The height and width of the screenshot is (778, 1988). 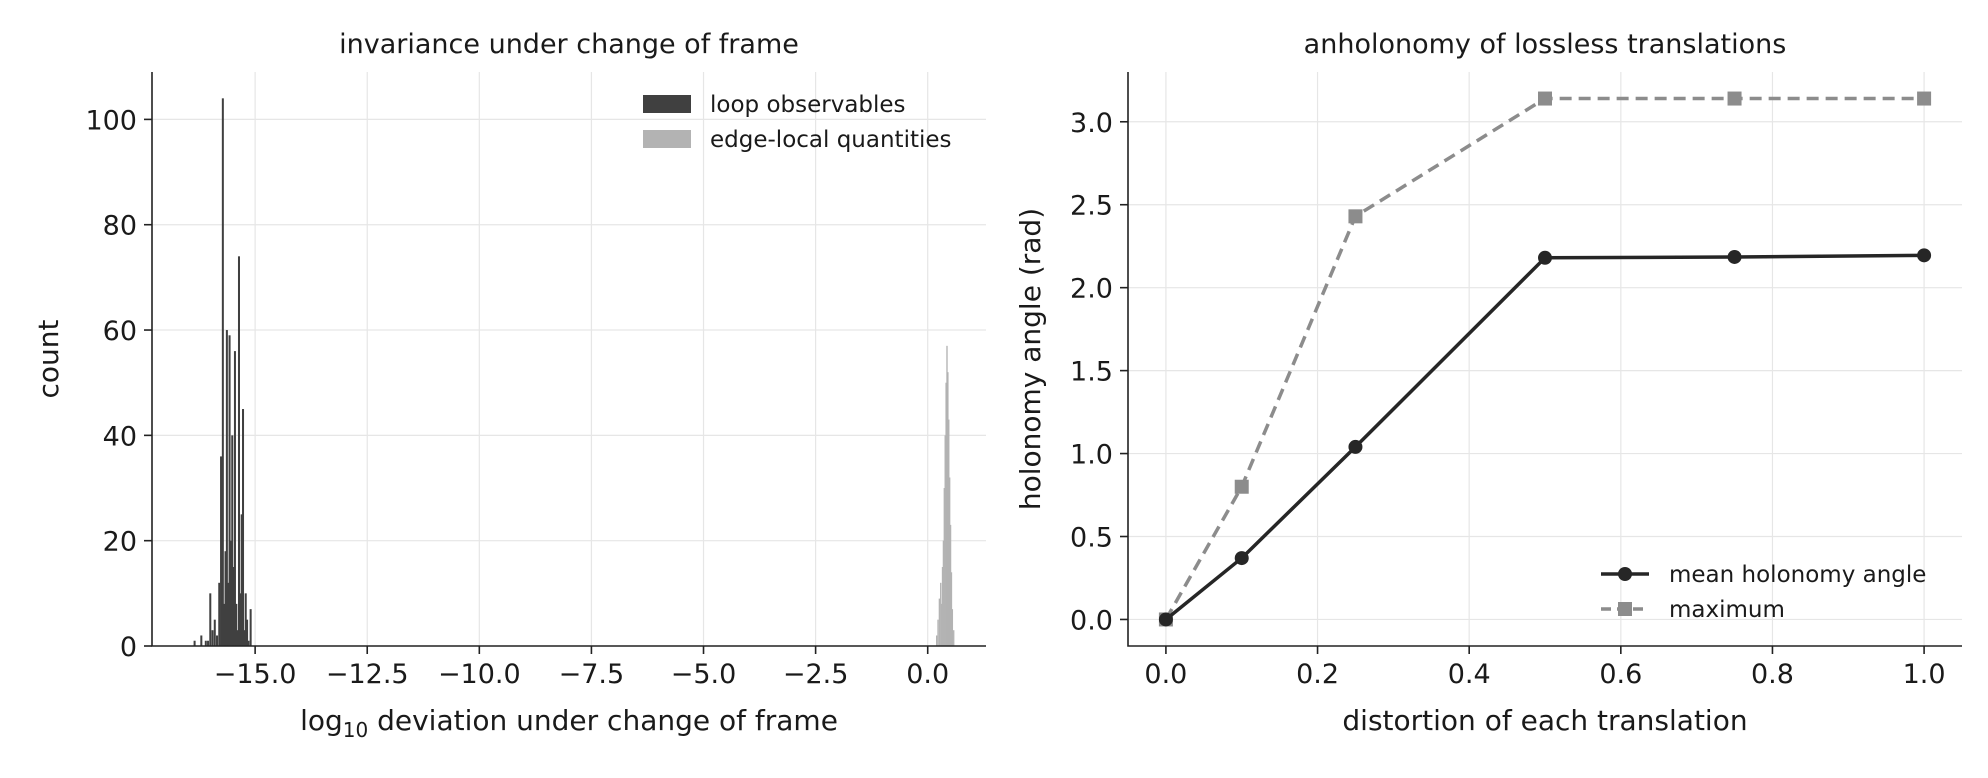 What do you see at coordinates (592, 674) in the screenshot?
I see `hist-xtick-label: −7.5` at bounding box center [592, 674].